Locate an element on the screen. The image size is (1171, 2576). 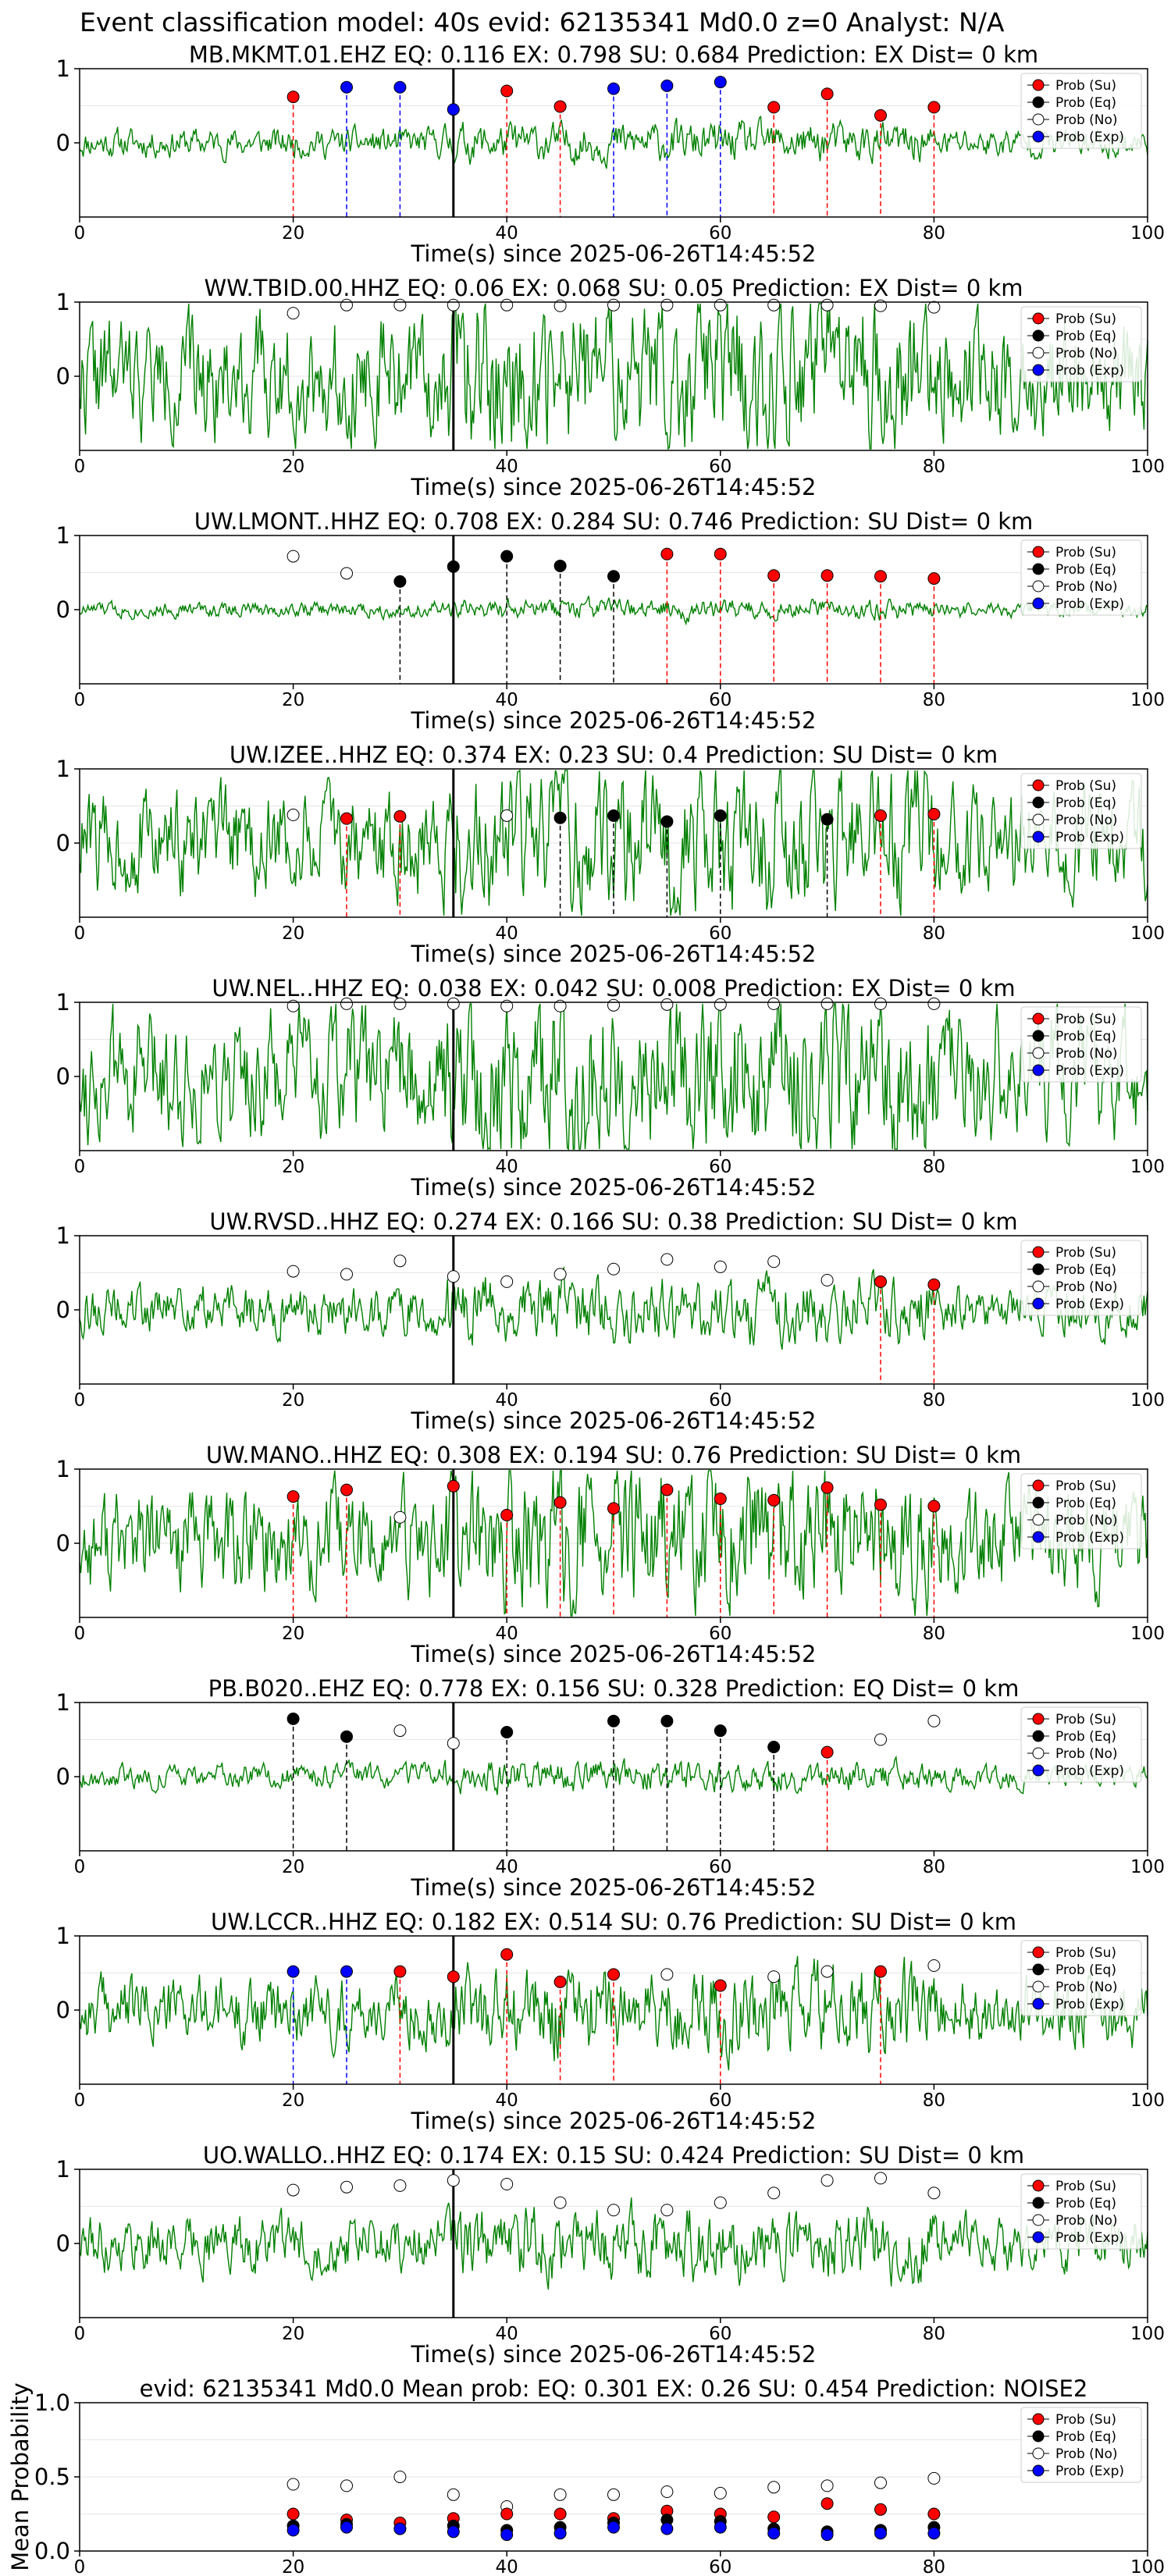
y-tick-label: 0.0 is located at coordinates (52, 2551).